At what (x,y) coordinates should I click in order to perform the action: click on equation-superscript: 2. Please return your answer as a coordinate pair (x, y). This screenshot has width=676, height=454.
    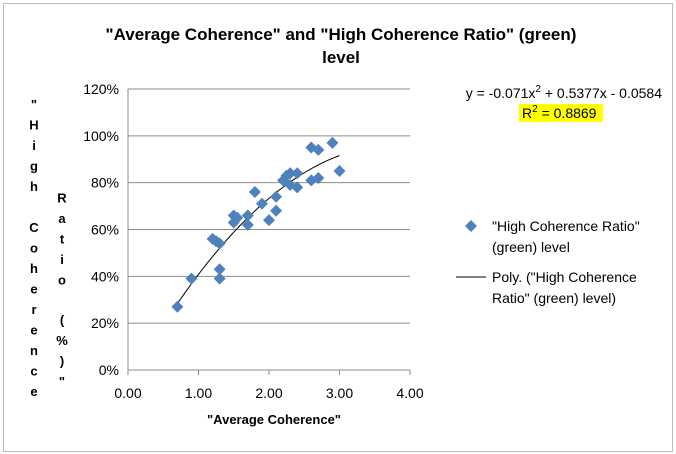
    Looking at the image, I should click on (538, 89).